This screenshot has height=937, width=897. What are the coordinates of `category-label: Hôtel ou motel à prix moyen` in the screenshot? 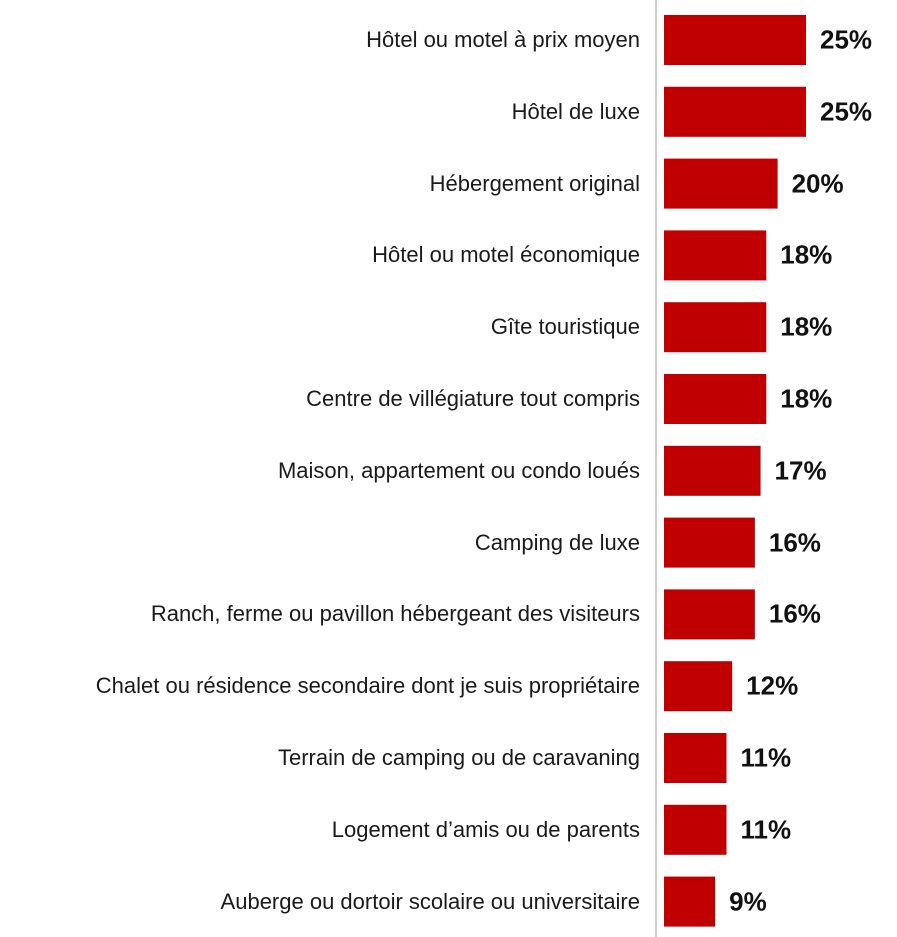 It's located at (503, 39).